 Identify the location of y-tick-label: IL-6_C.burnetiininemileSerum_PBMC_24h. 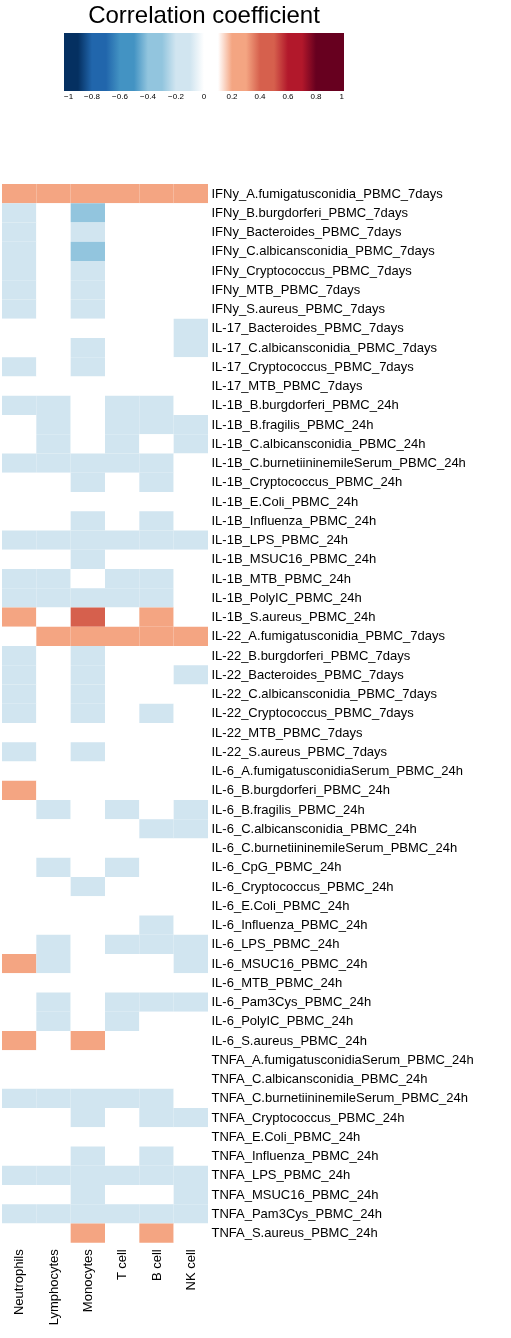
(334, 848).